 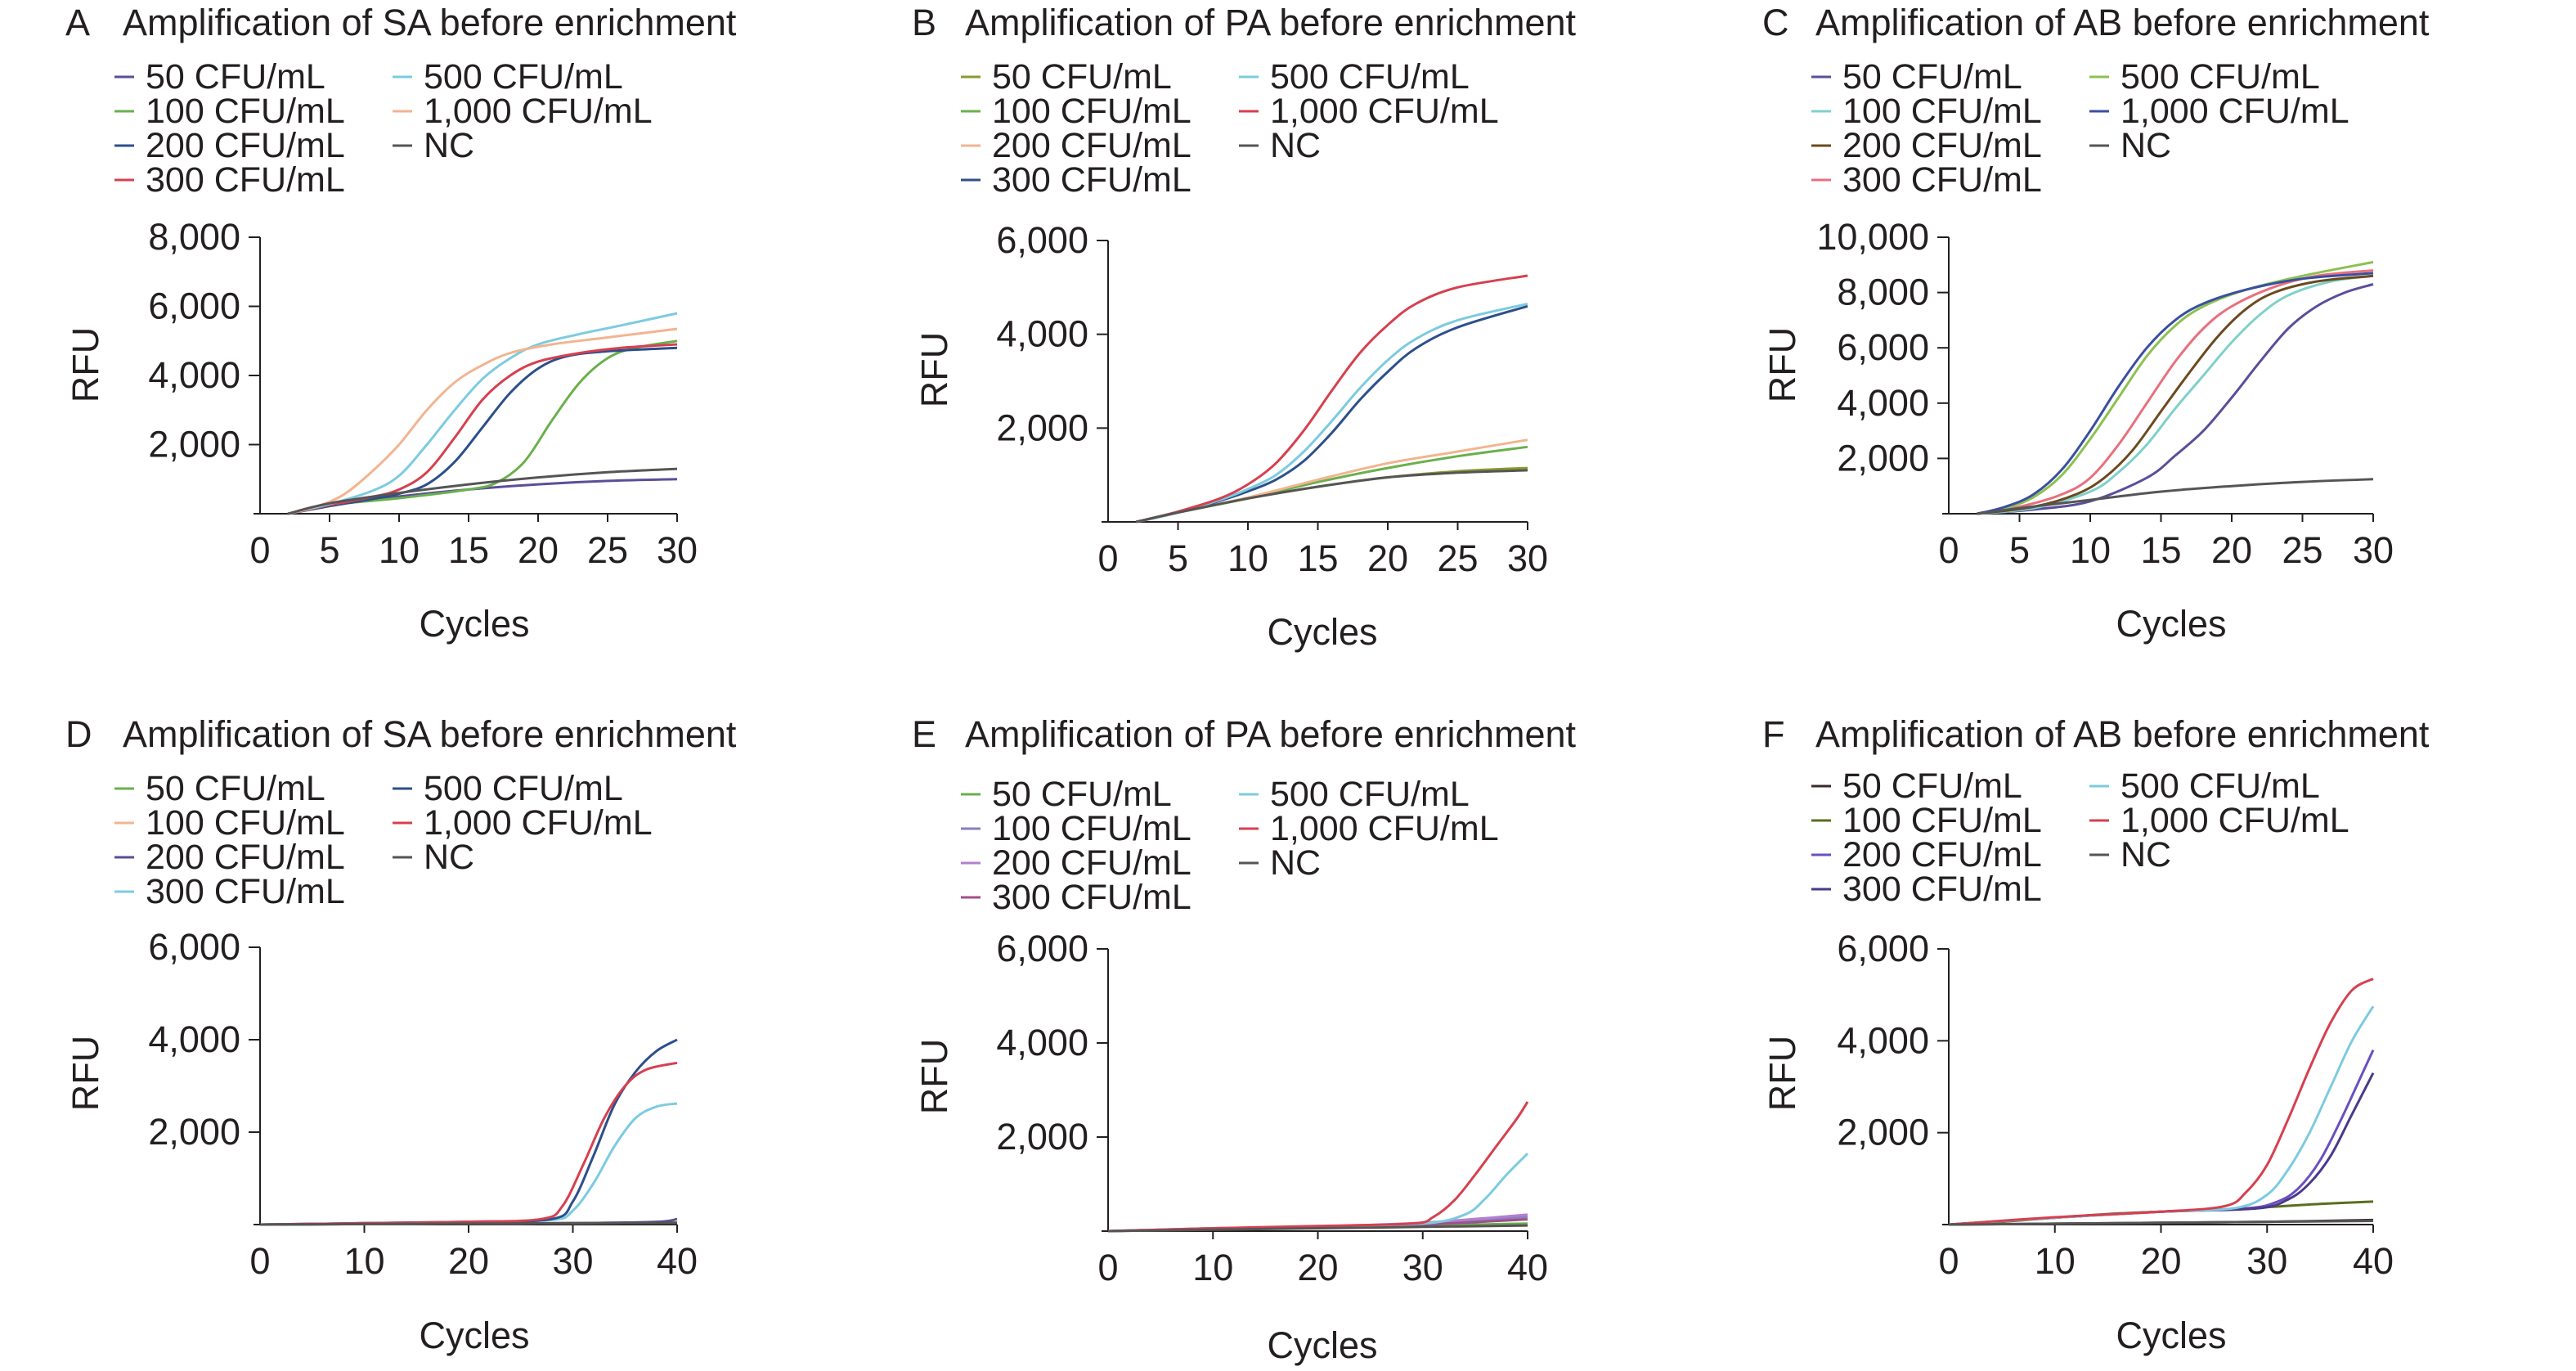 I want to click on panel-letter: E, so click(x=924, y=734).